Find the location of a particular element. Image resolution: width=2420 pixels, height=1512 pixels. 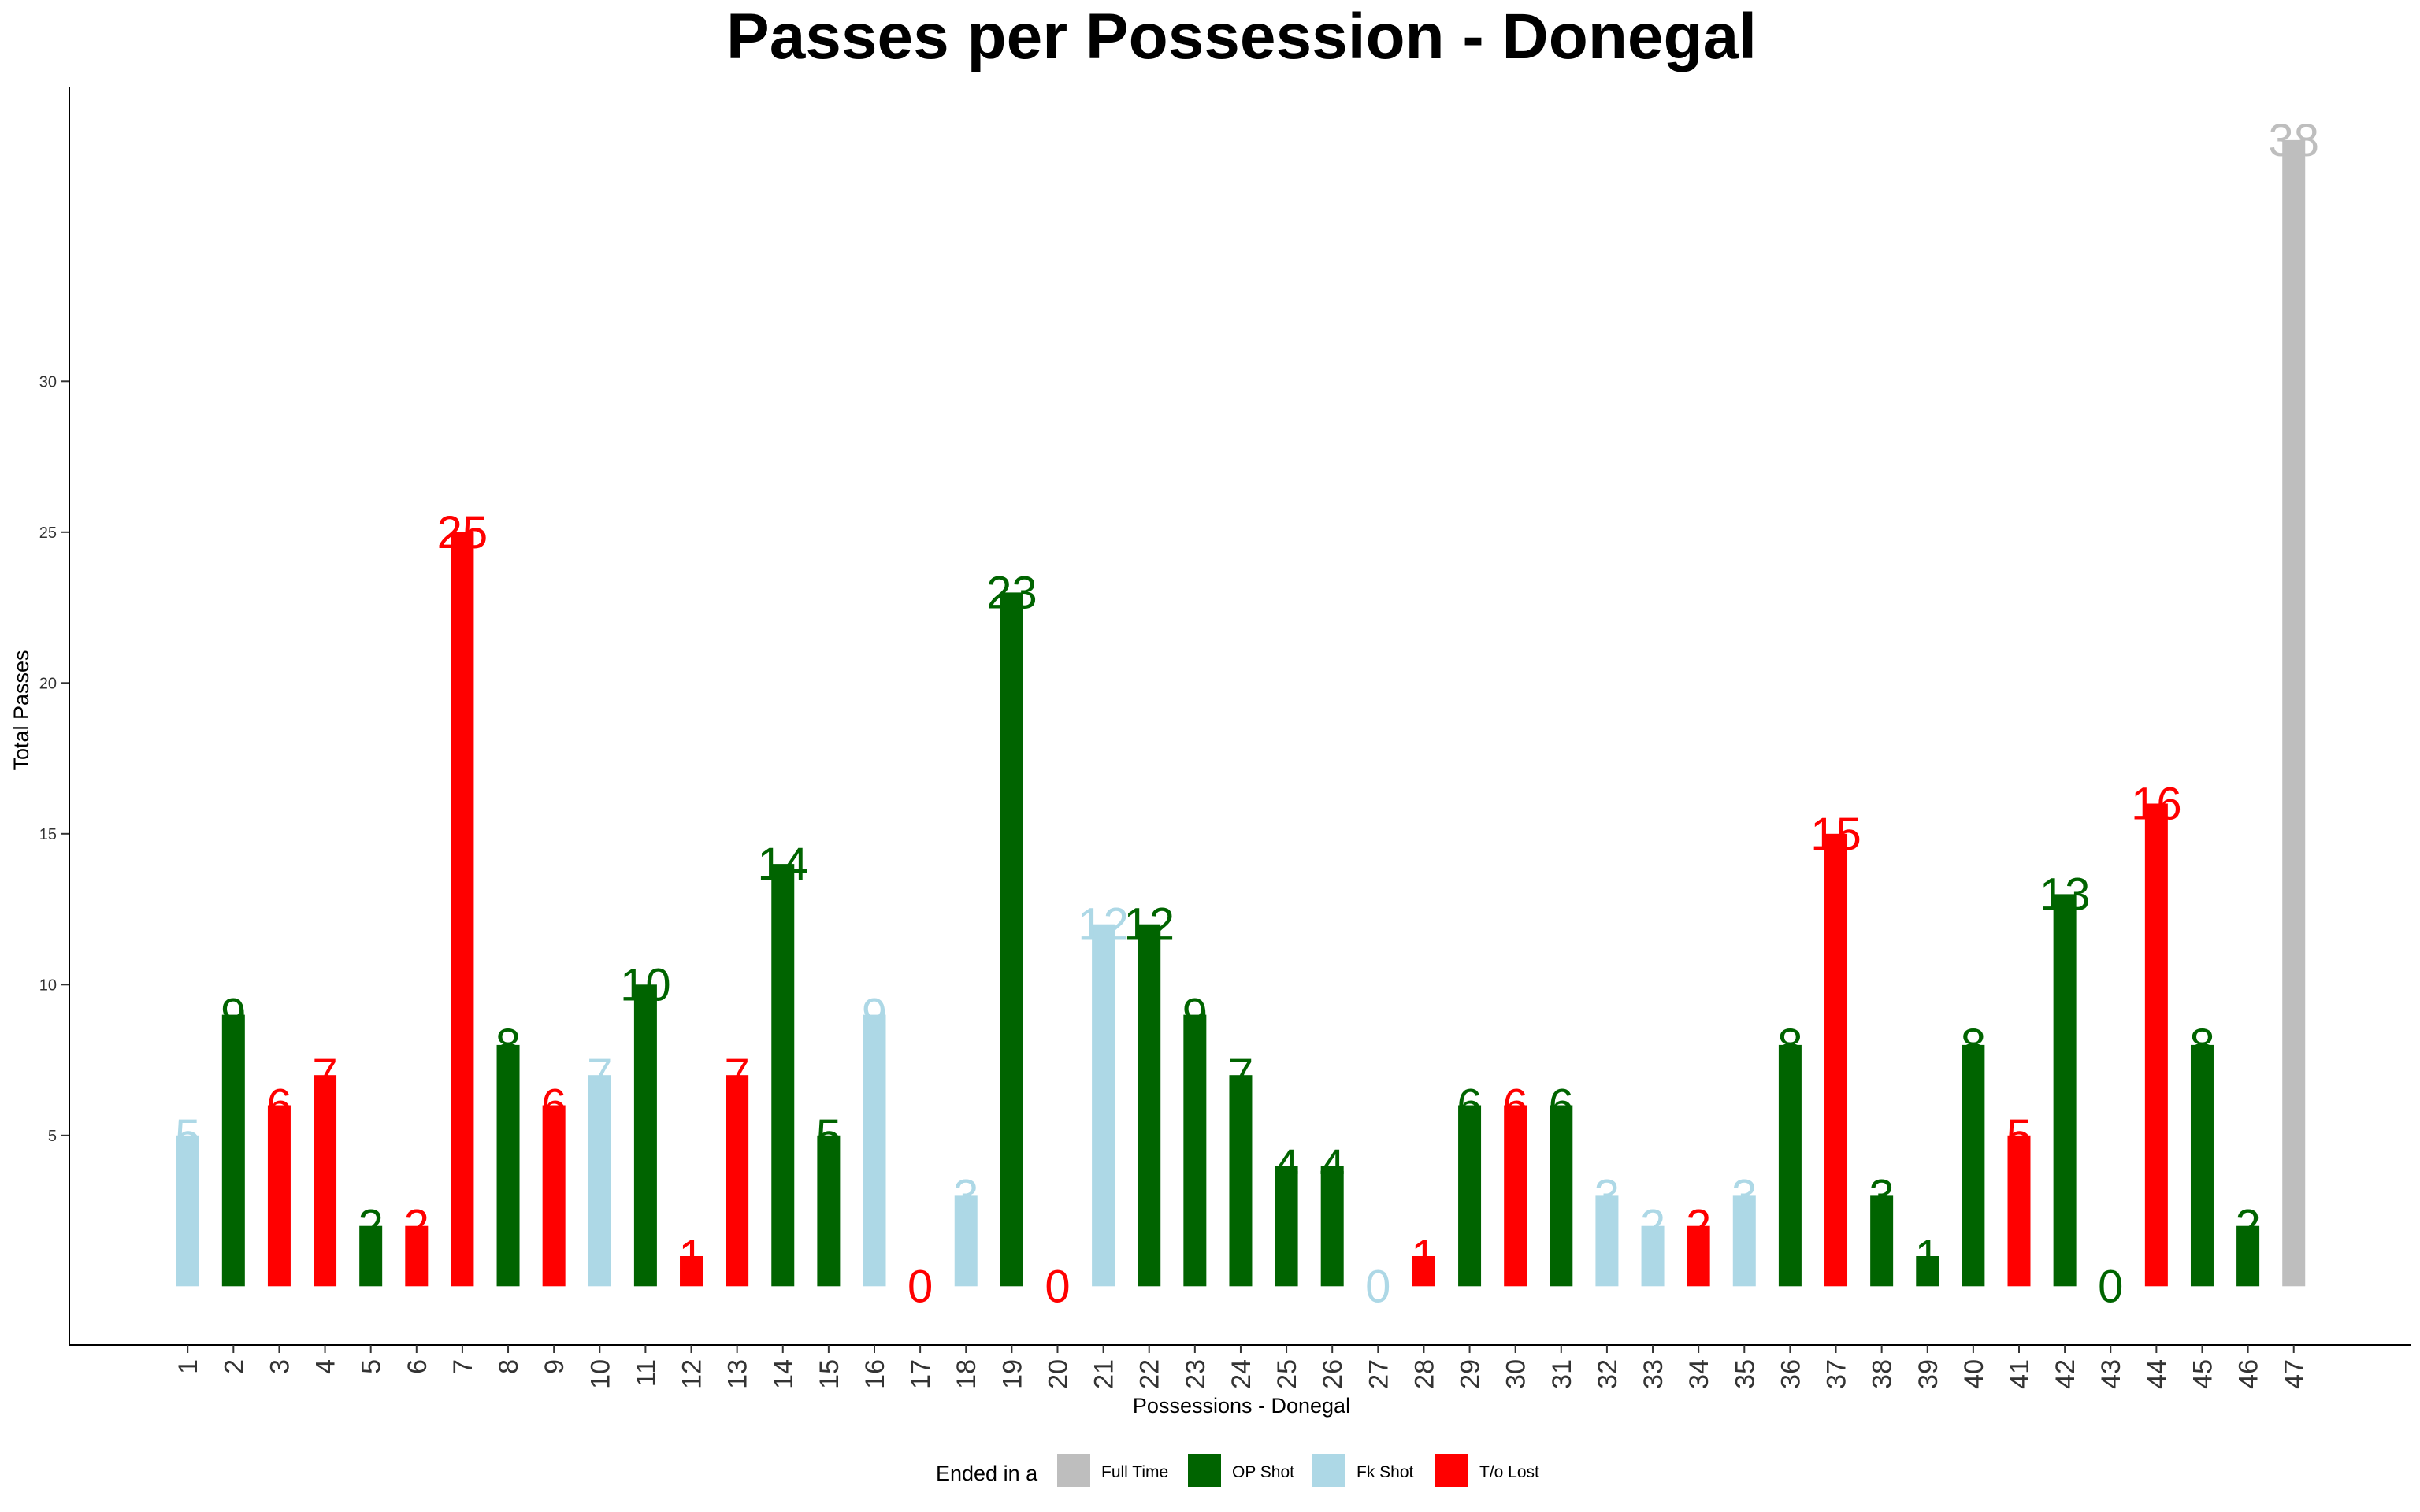

chart-title: Passes per Possession - Donegal is located at coordinates (1241, 36).